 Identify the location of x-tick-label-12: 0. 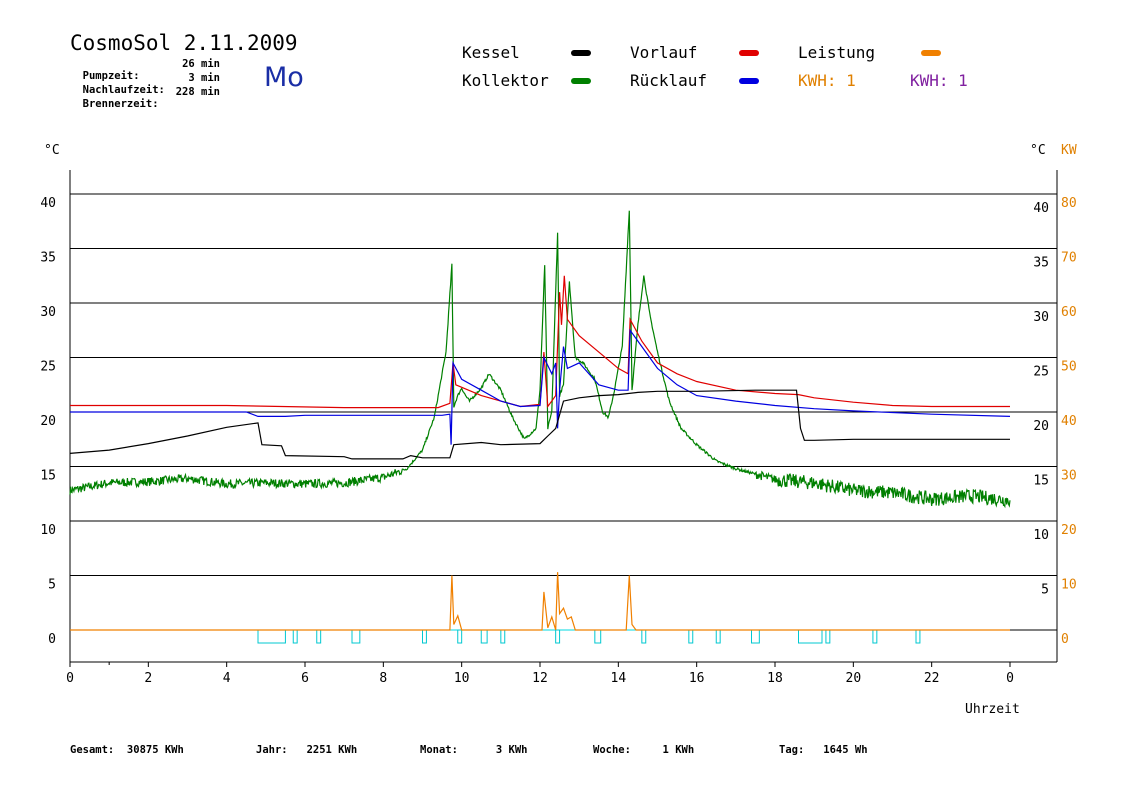
(1010, 678).